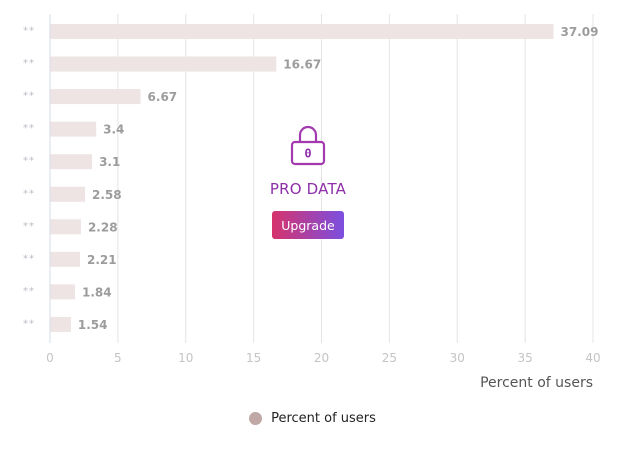 The width and height of the screenshot is (625, 450). I want to click on bar-value-label: 2.28, so click(103, 227).